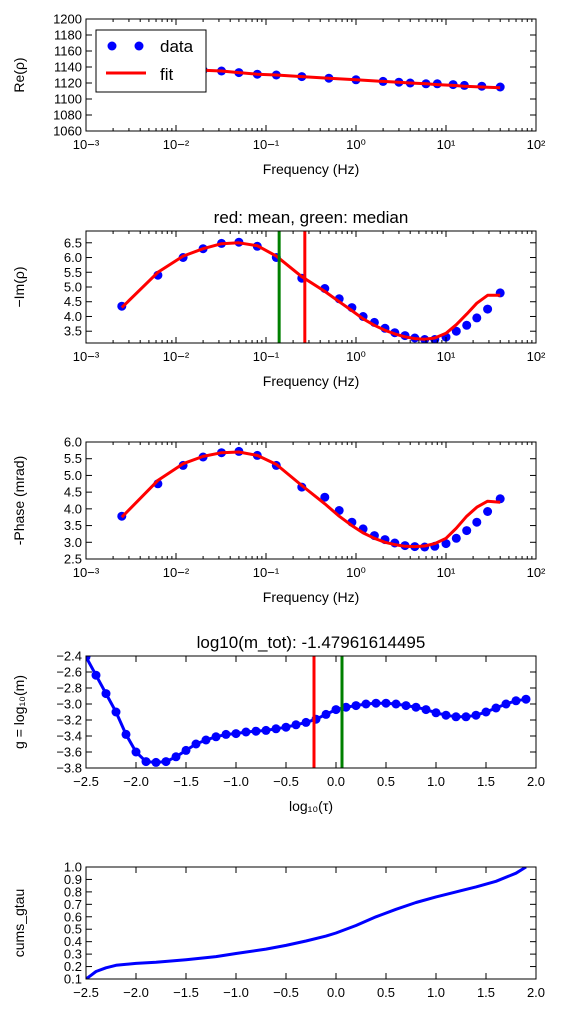  I want to click on g-line, so click(306, 710).